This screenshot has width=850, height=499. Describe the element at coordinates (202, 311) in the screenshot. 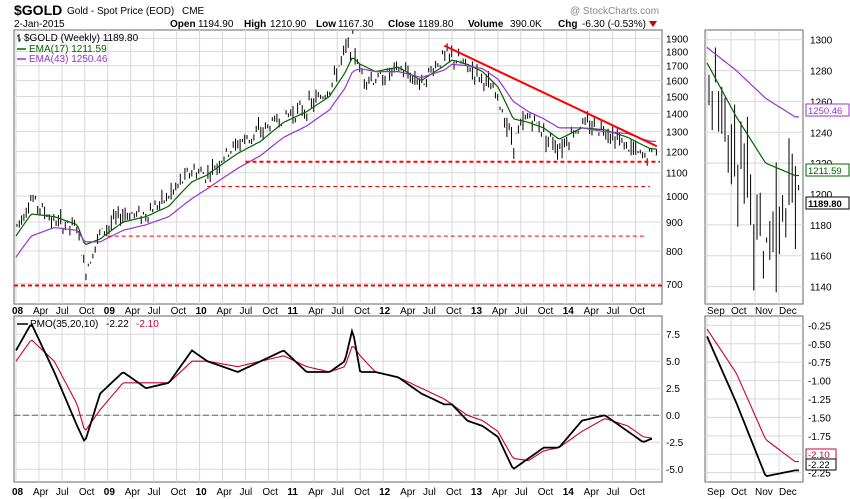

I see `main-x-tick: 10` at that location.